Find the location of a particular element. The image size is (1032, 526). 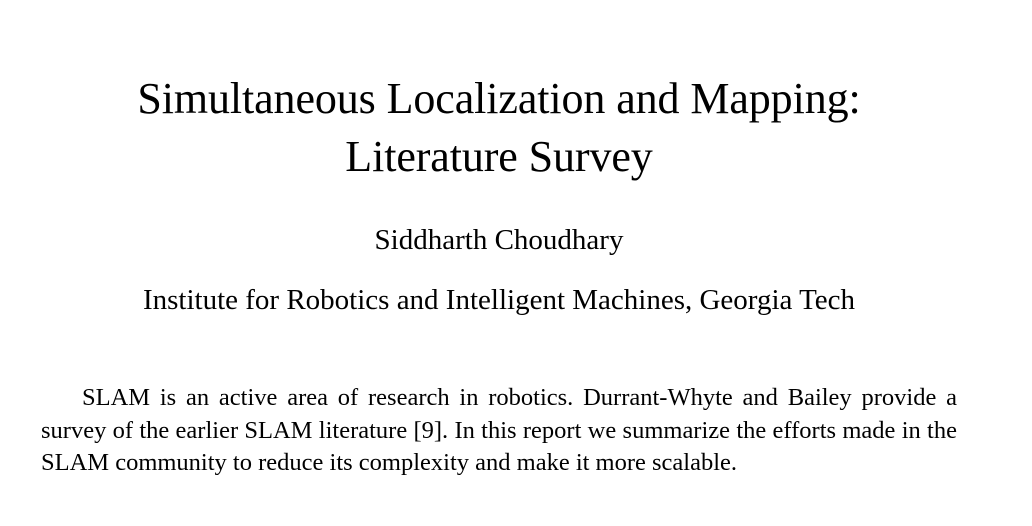

paper-title-line-2: Literature Survey is located at coordinates (499, 156).